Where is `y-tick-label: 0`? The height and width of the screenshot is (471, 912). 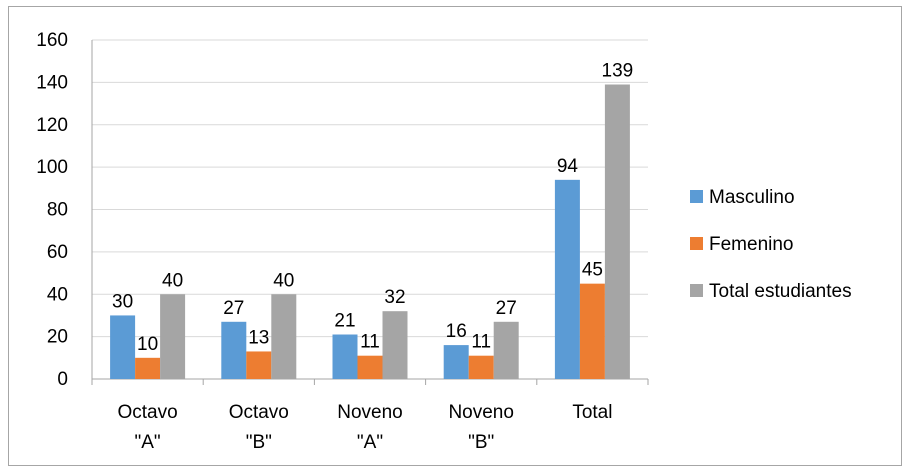 y-tick-label: 0 is located at coordinates (62, 379).